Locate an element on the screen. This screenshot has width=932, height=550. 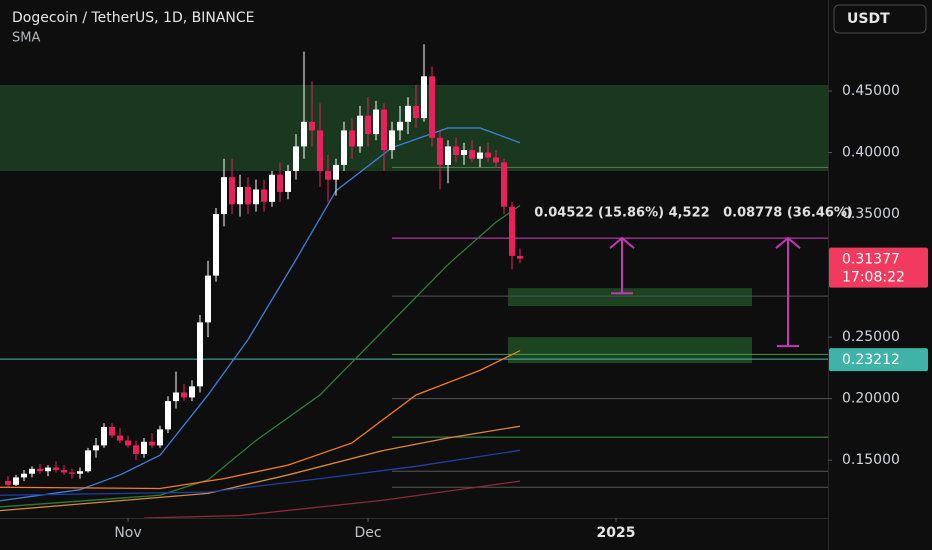
y-tick-label: 0.15000 is located at coordinates (871, 460).